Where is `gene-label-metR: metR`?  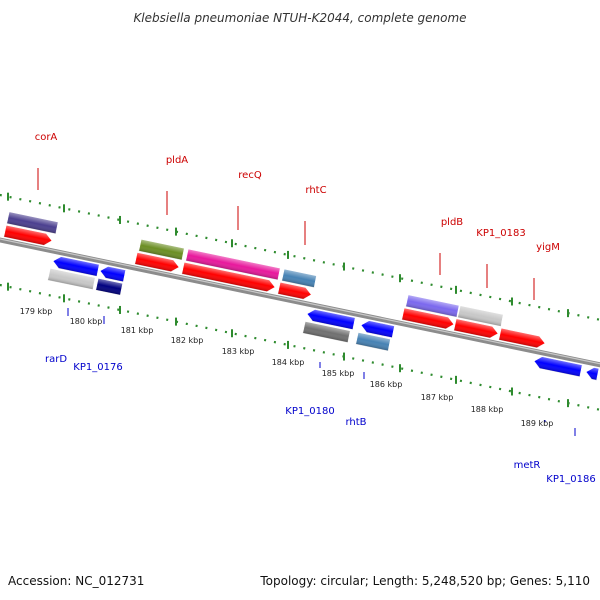 gene-label-metR: metR is located at coordinates (527, 465).